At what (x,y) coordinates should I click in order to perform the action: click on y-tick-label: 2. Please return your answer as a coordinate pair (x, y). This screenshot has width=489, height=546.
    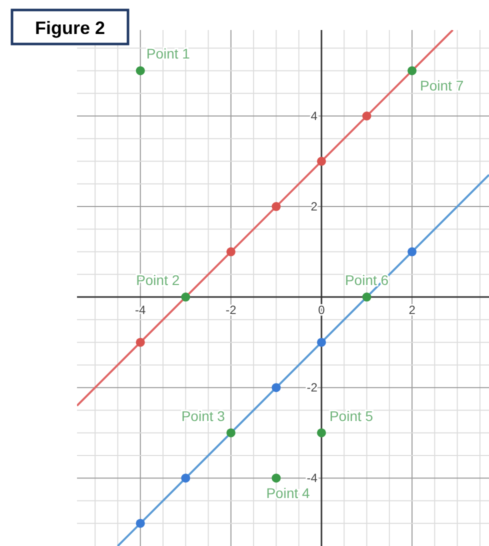
    Looking at the image, I should click on (314, 207).